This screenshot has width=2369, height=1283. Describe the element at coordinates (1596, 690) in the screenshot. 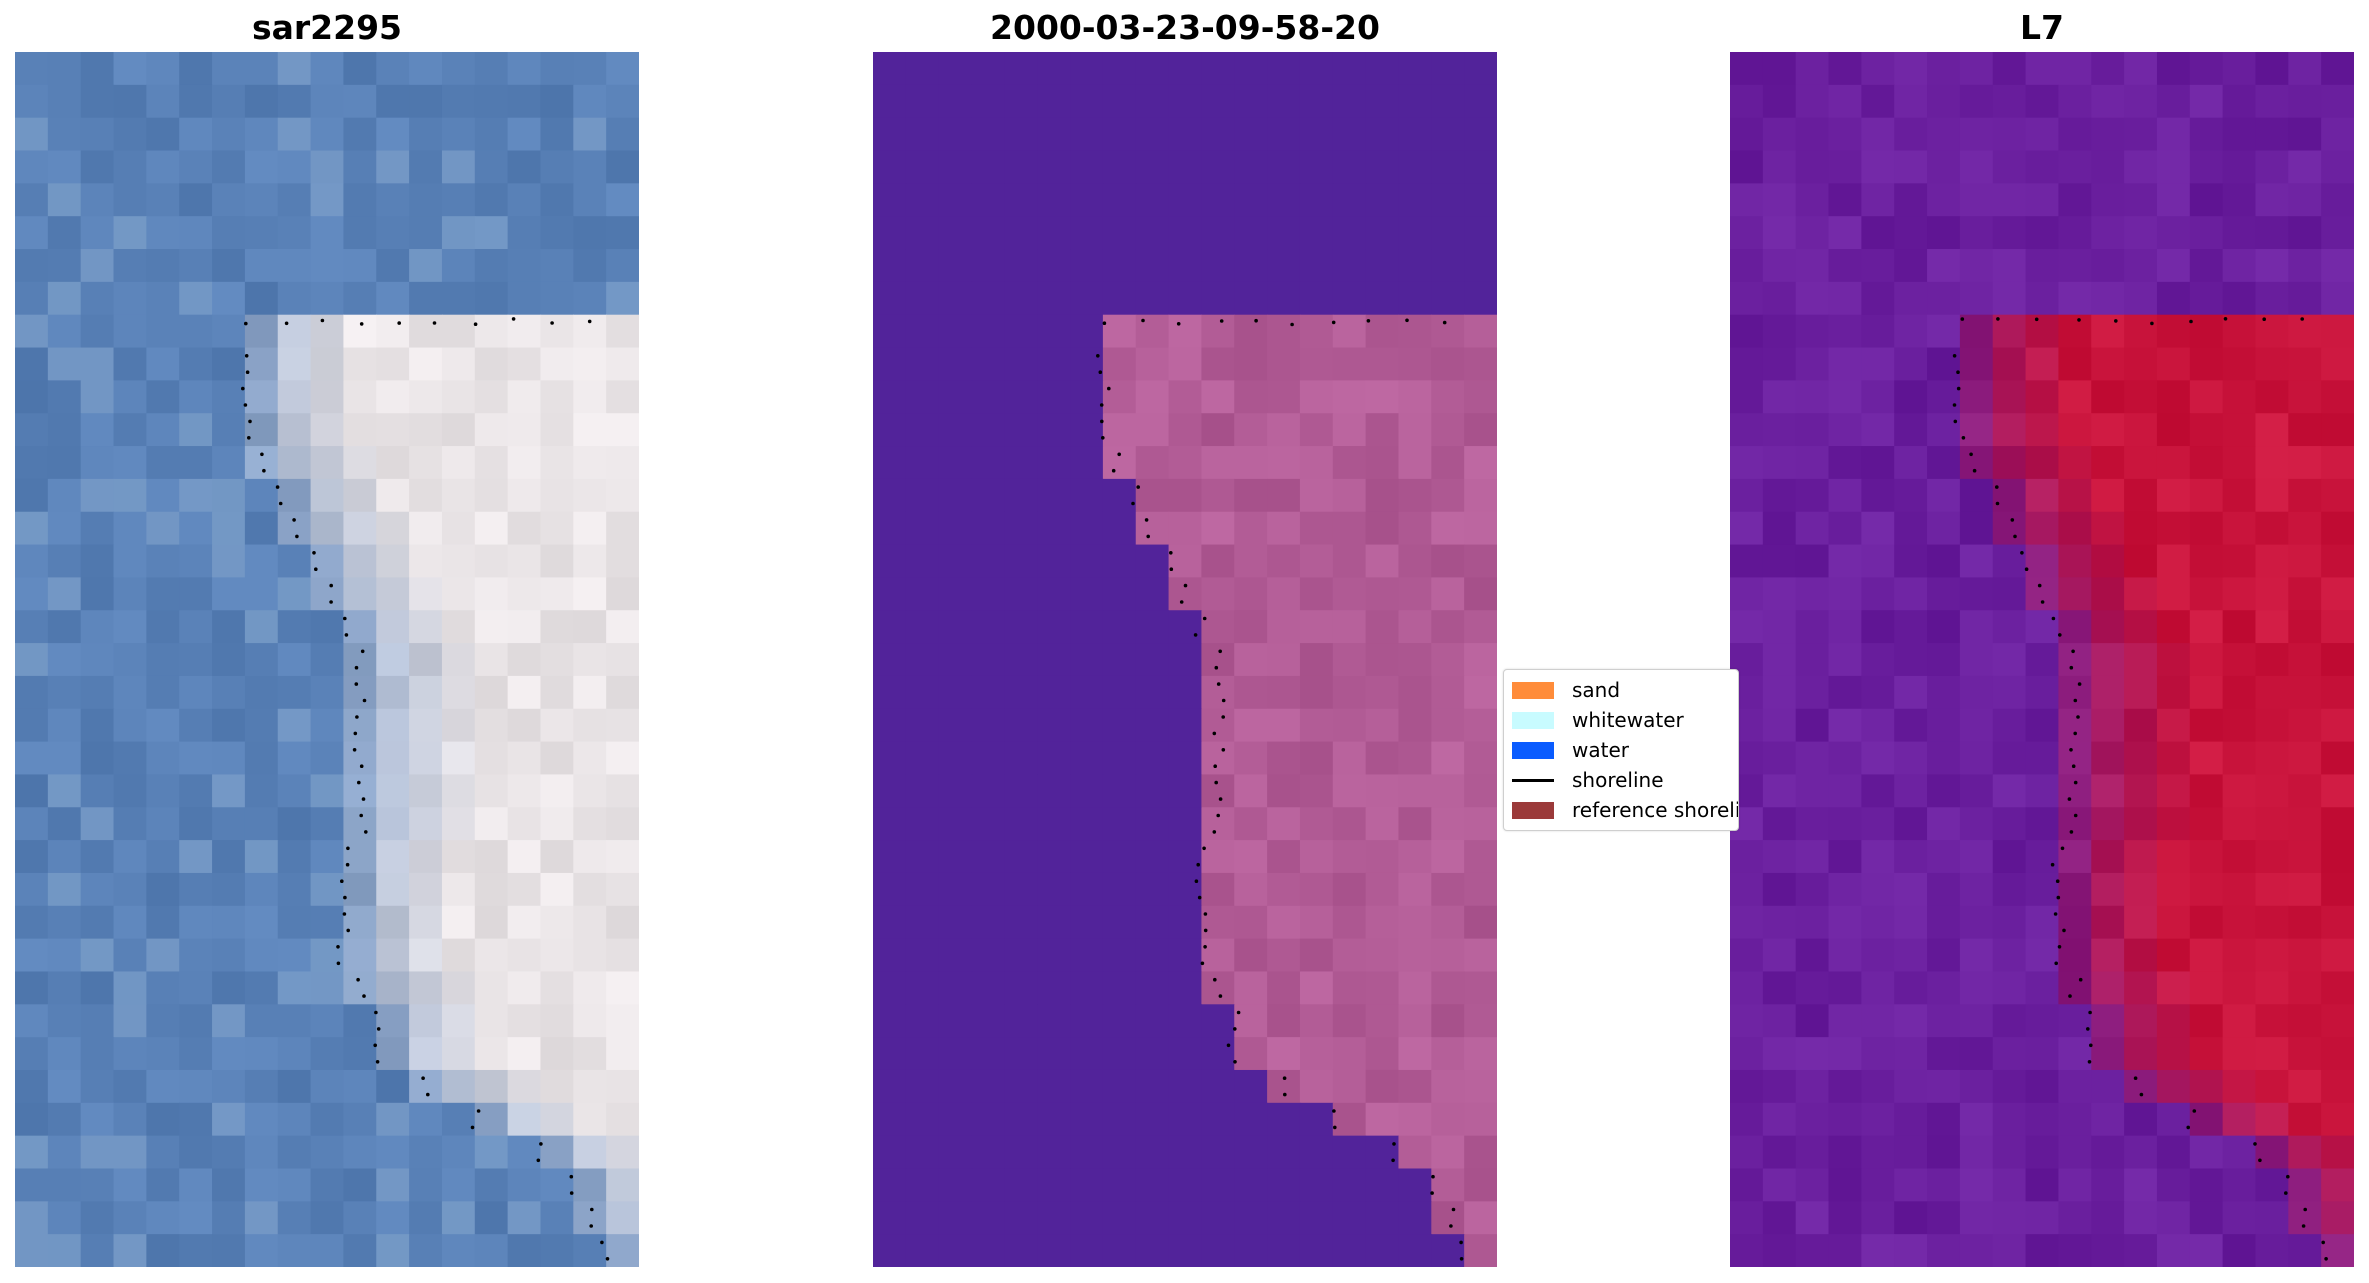

I see `legend-label: sand` at that location.